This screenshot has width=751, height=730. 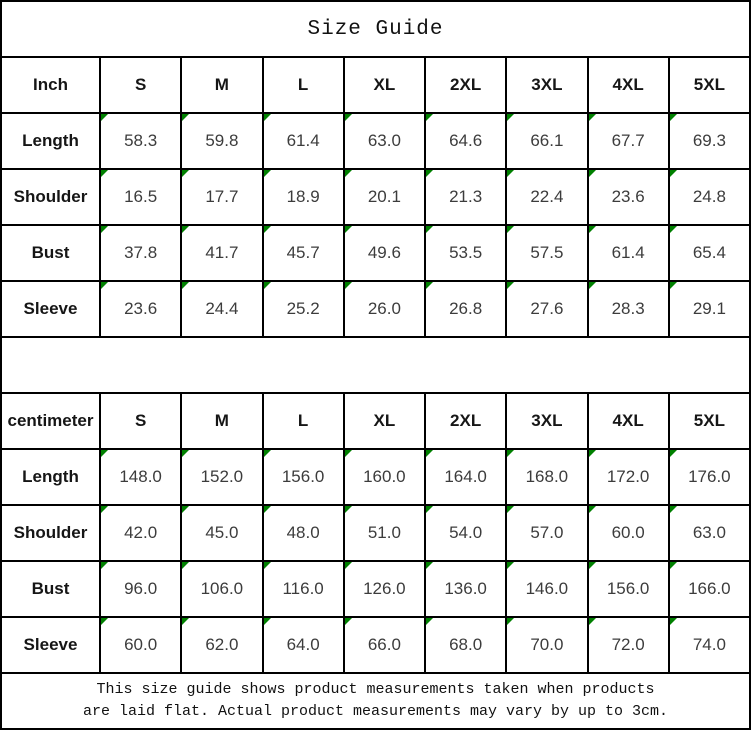 I want to click on unit-header-text: centimeter, so click(x=50, y=420).